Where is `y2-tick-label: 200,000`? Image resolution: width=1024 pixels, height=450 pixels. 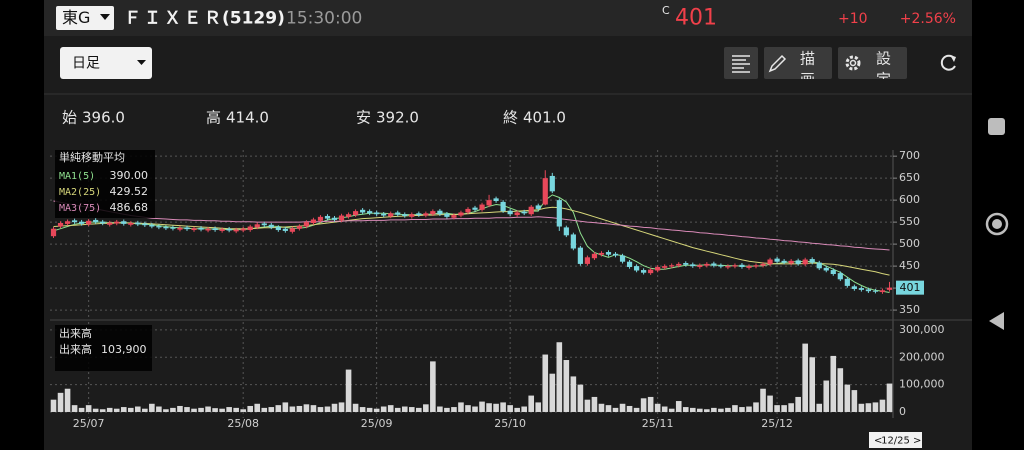
y2-tick-label: 200,000 is located at coordinates (922, 356).